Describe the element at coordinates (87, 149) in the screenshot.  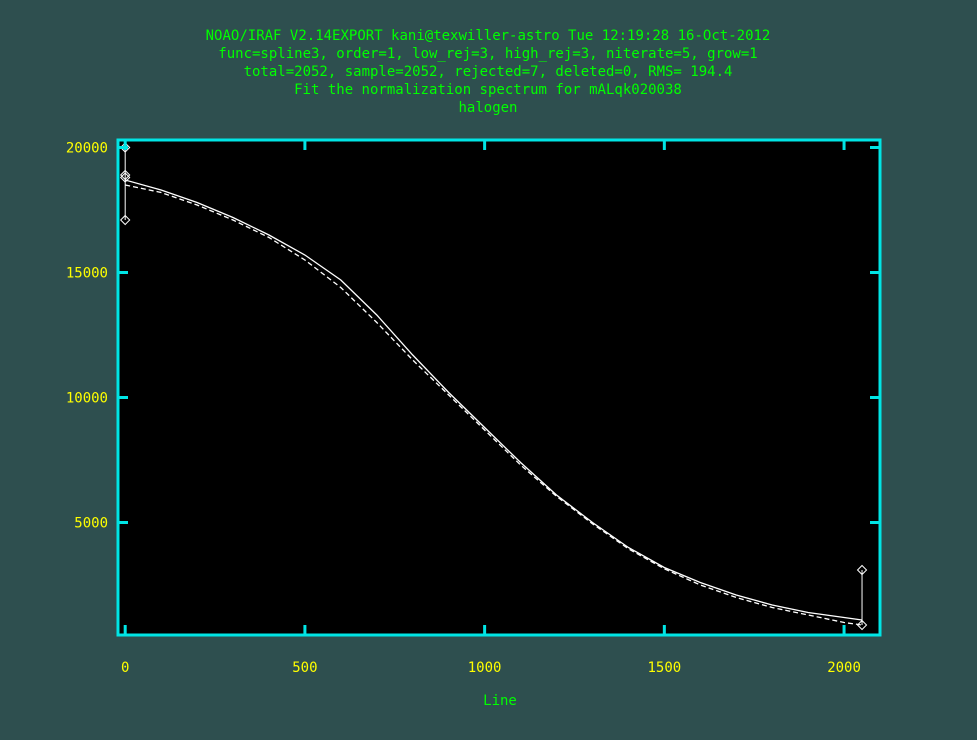
I see `y-tick-label: 20000` at that location.